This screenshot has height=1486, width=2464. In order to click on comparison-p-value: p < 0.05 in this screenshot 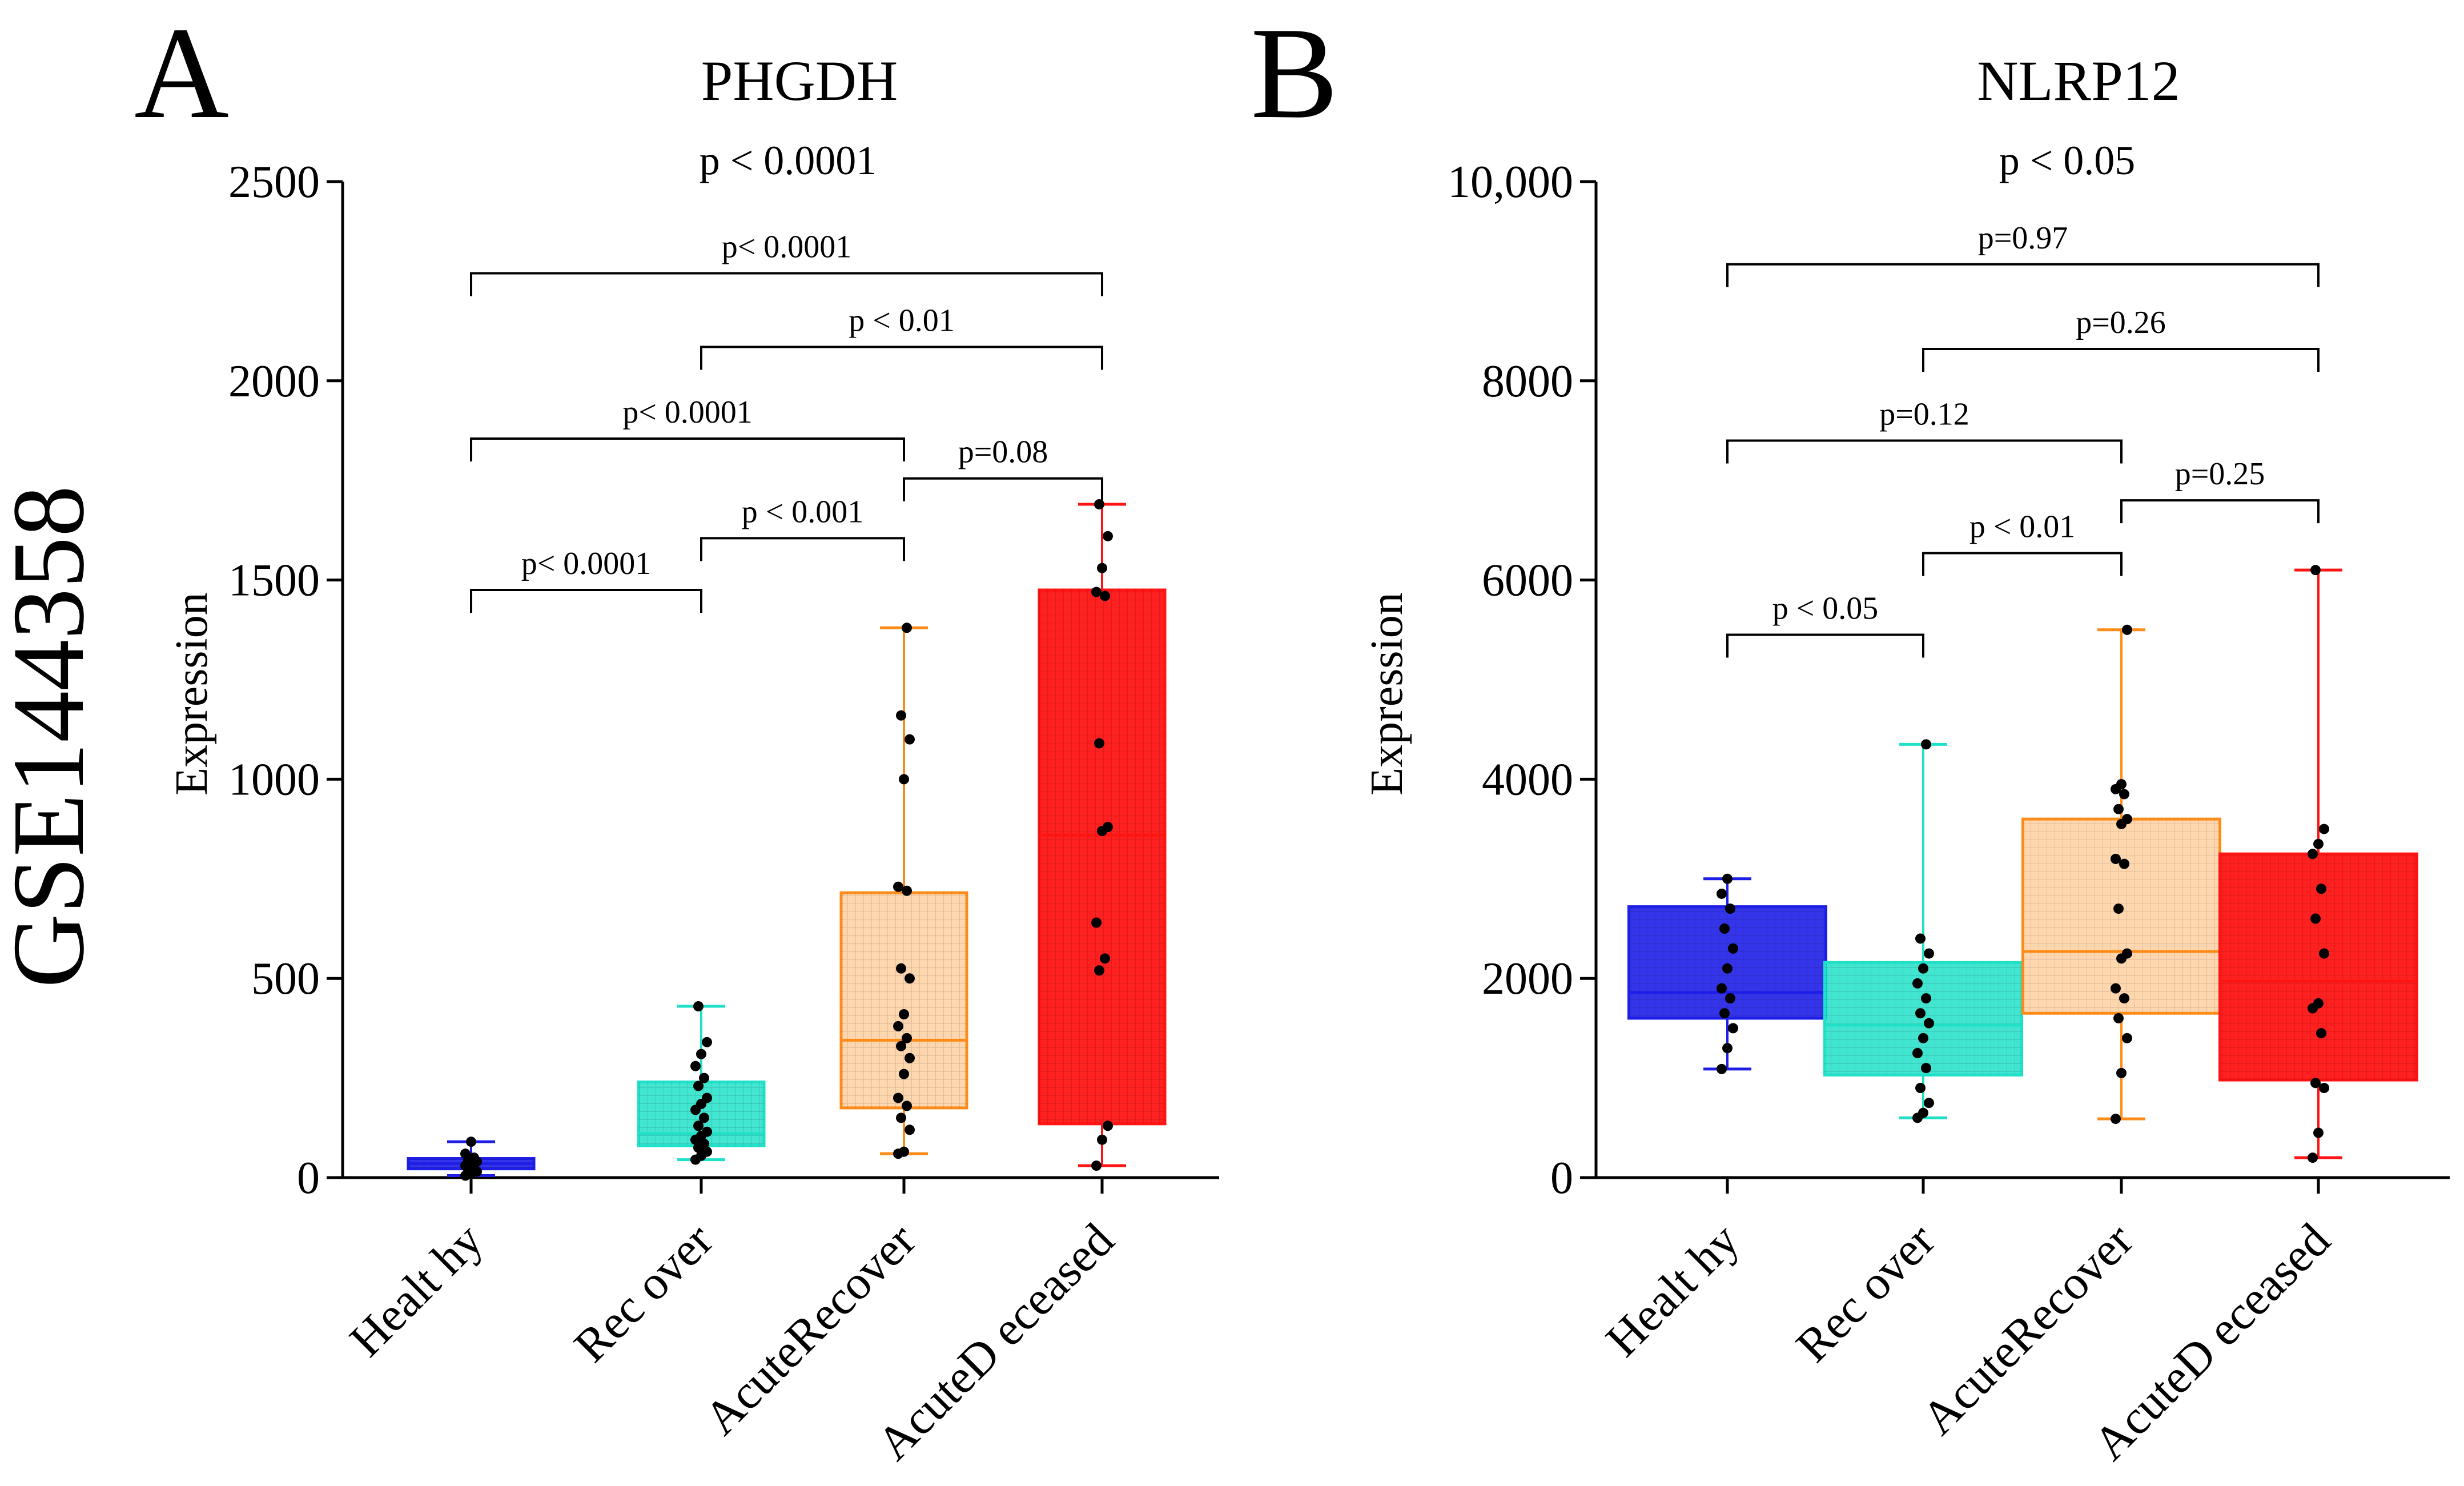, I will do `click(1826, 608)`.